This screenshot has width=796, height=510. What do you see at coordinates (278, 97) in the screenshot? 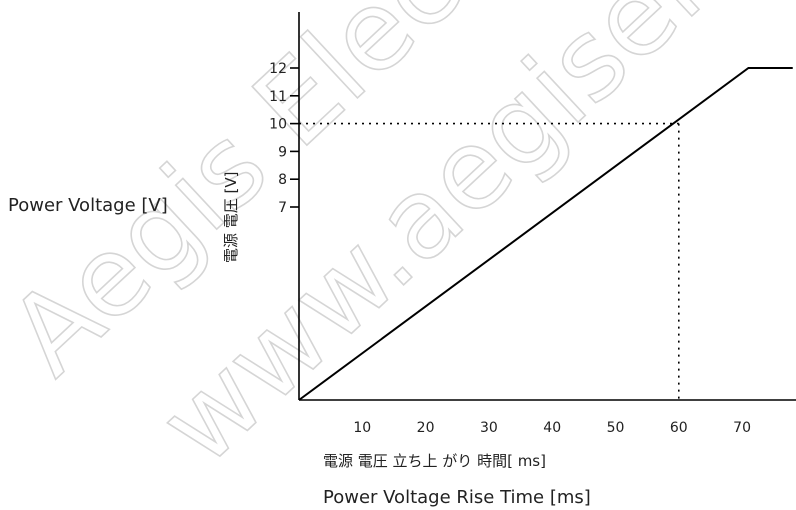
I see `y-tick-label: 11` at bounding box center [278, 97].